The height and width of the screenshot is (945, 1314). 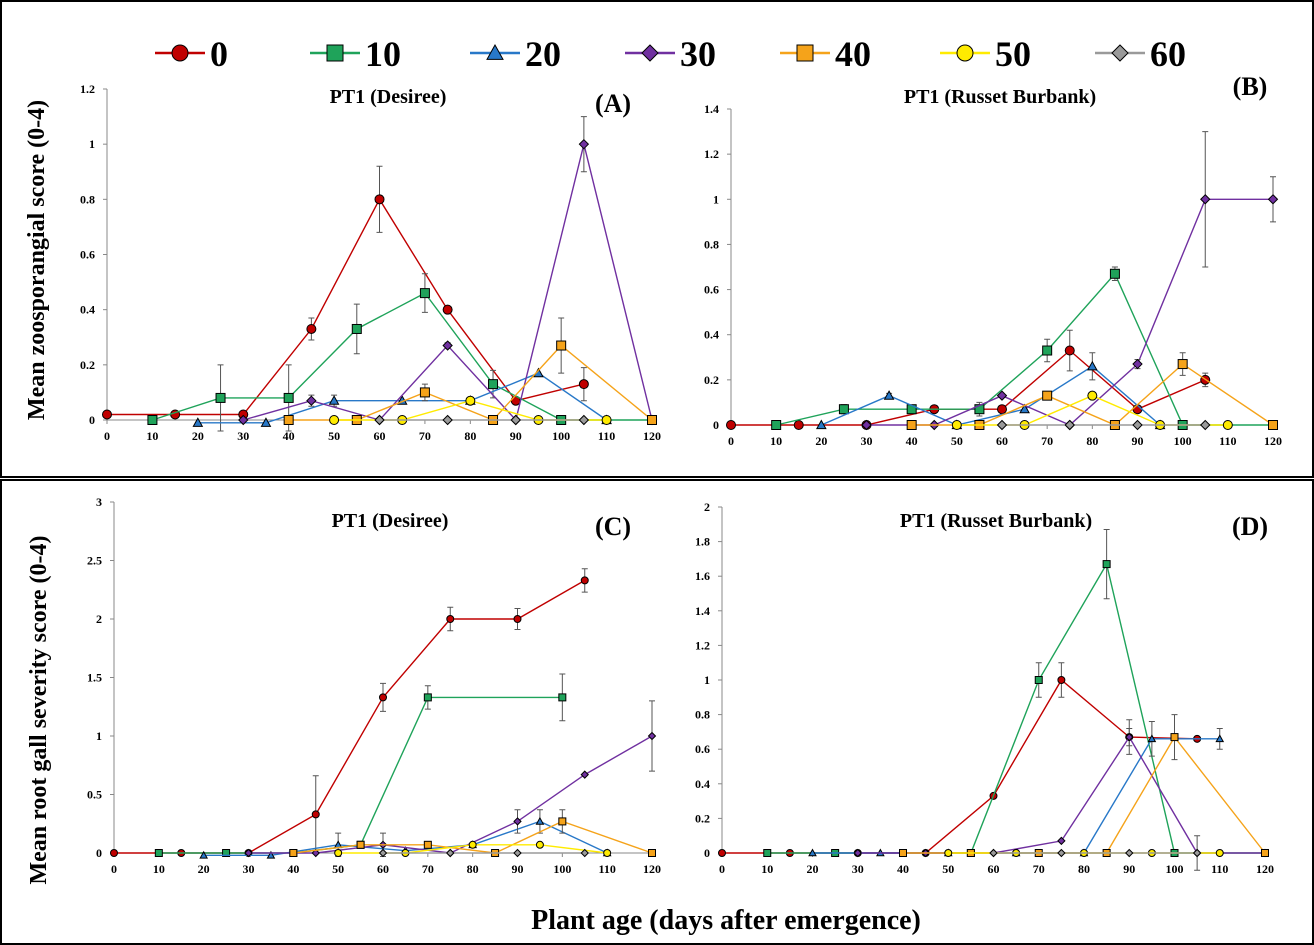 What do you see at coordinates (1265, 869) in the screenshot?
I see `x-tick-label-d: 120` at bounding box center [1265, 869].